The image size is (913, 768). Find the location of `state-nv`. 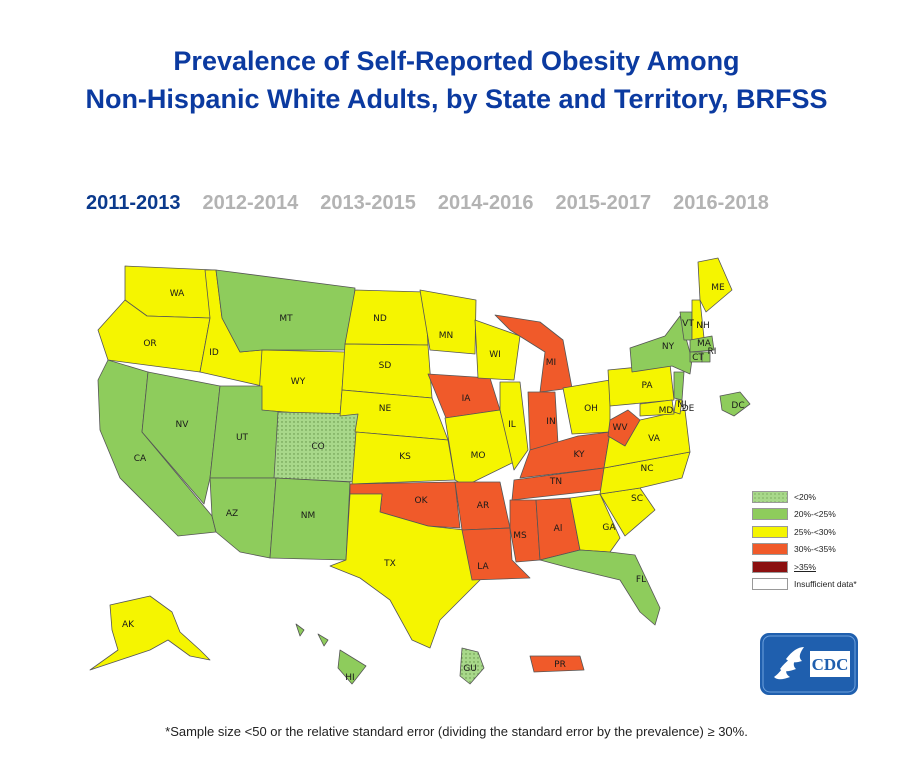

state-nv is located at coordinates (181, 438).